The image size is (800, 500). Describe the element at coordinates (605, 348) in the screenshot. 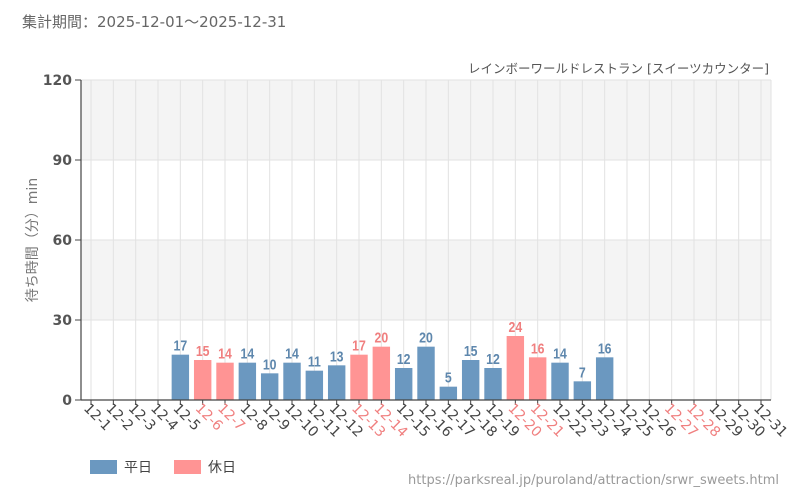

I see `data-label-12-24: 16` at that location.